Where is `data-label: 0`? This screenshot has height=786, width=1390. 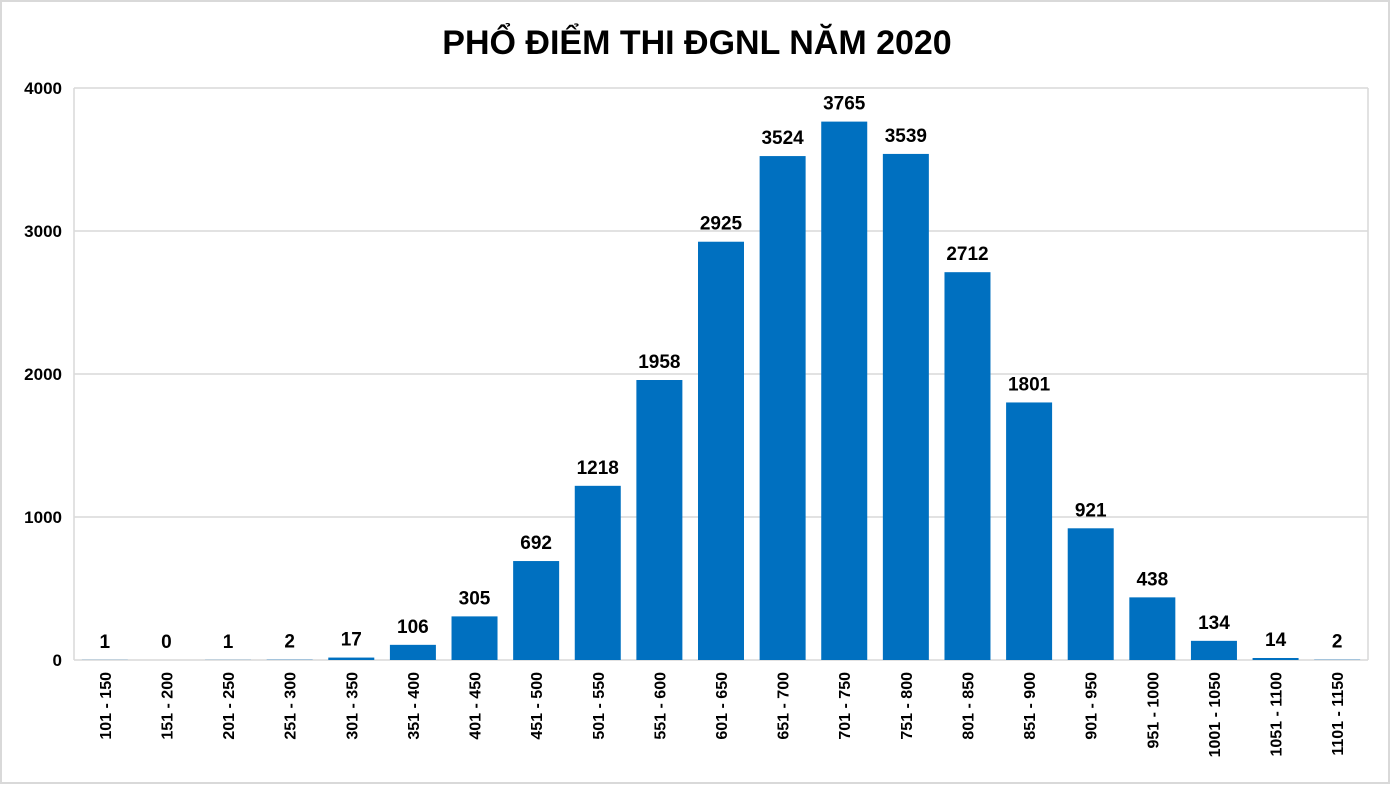 data-label: 0 is located at coordinates (166, 642).